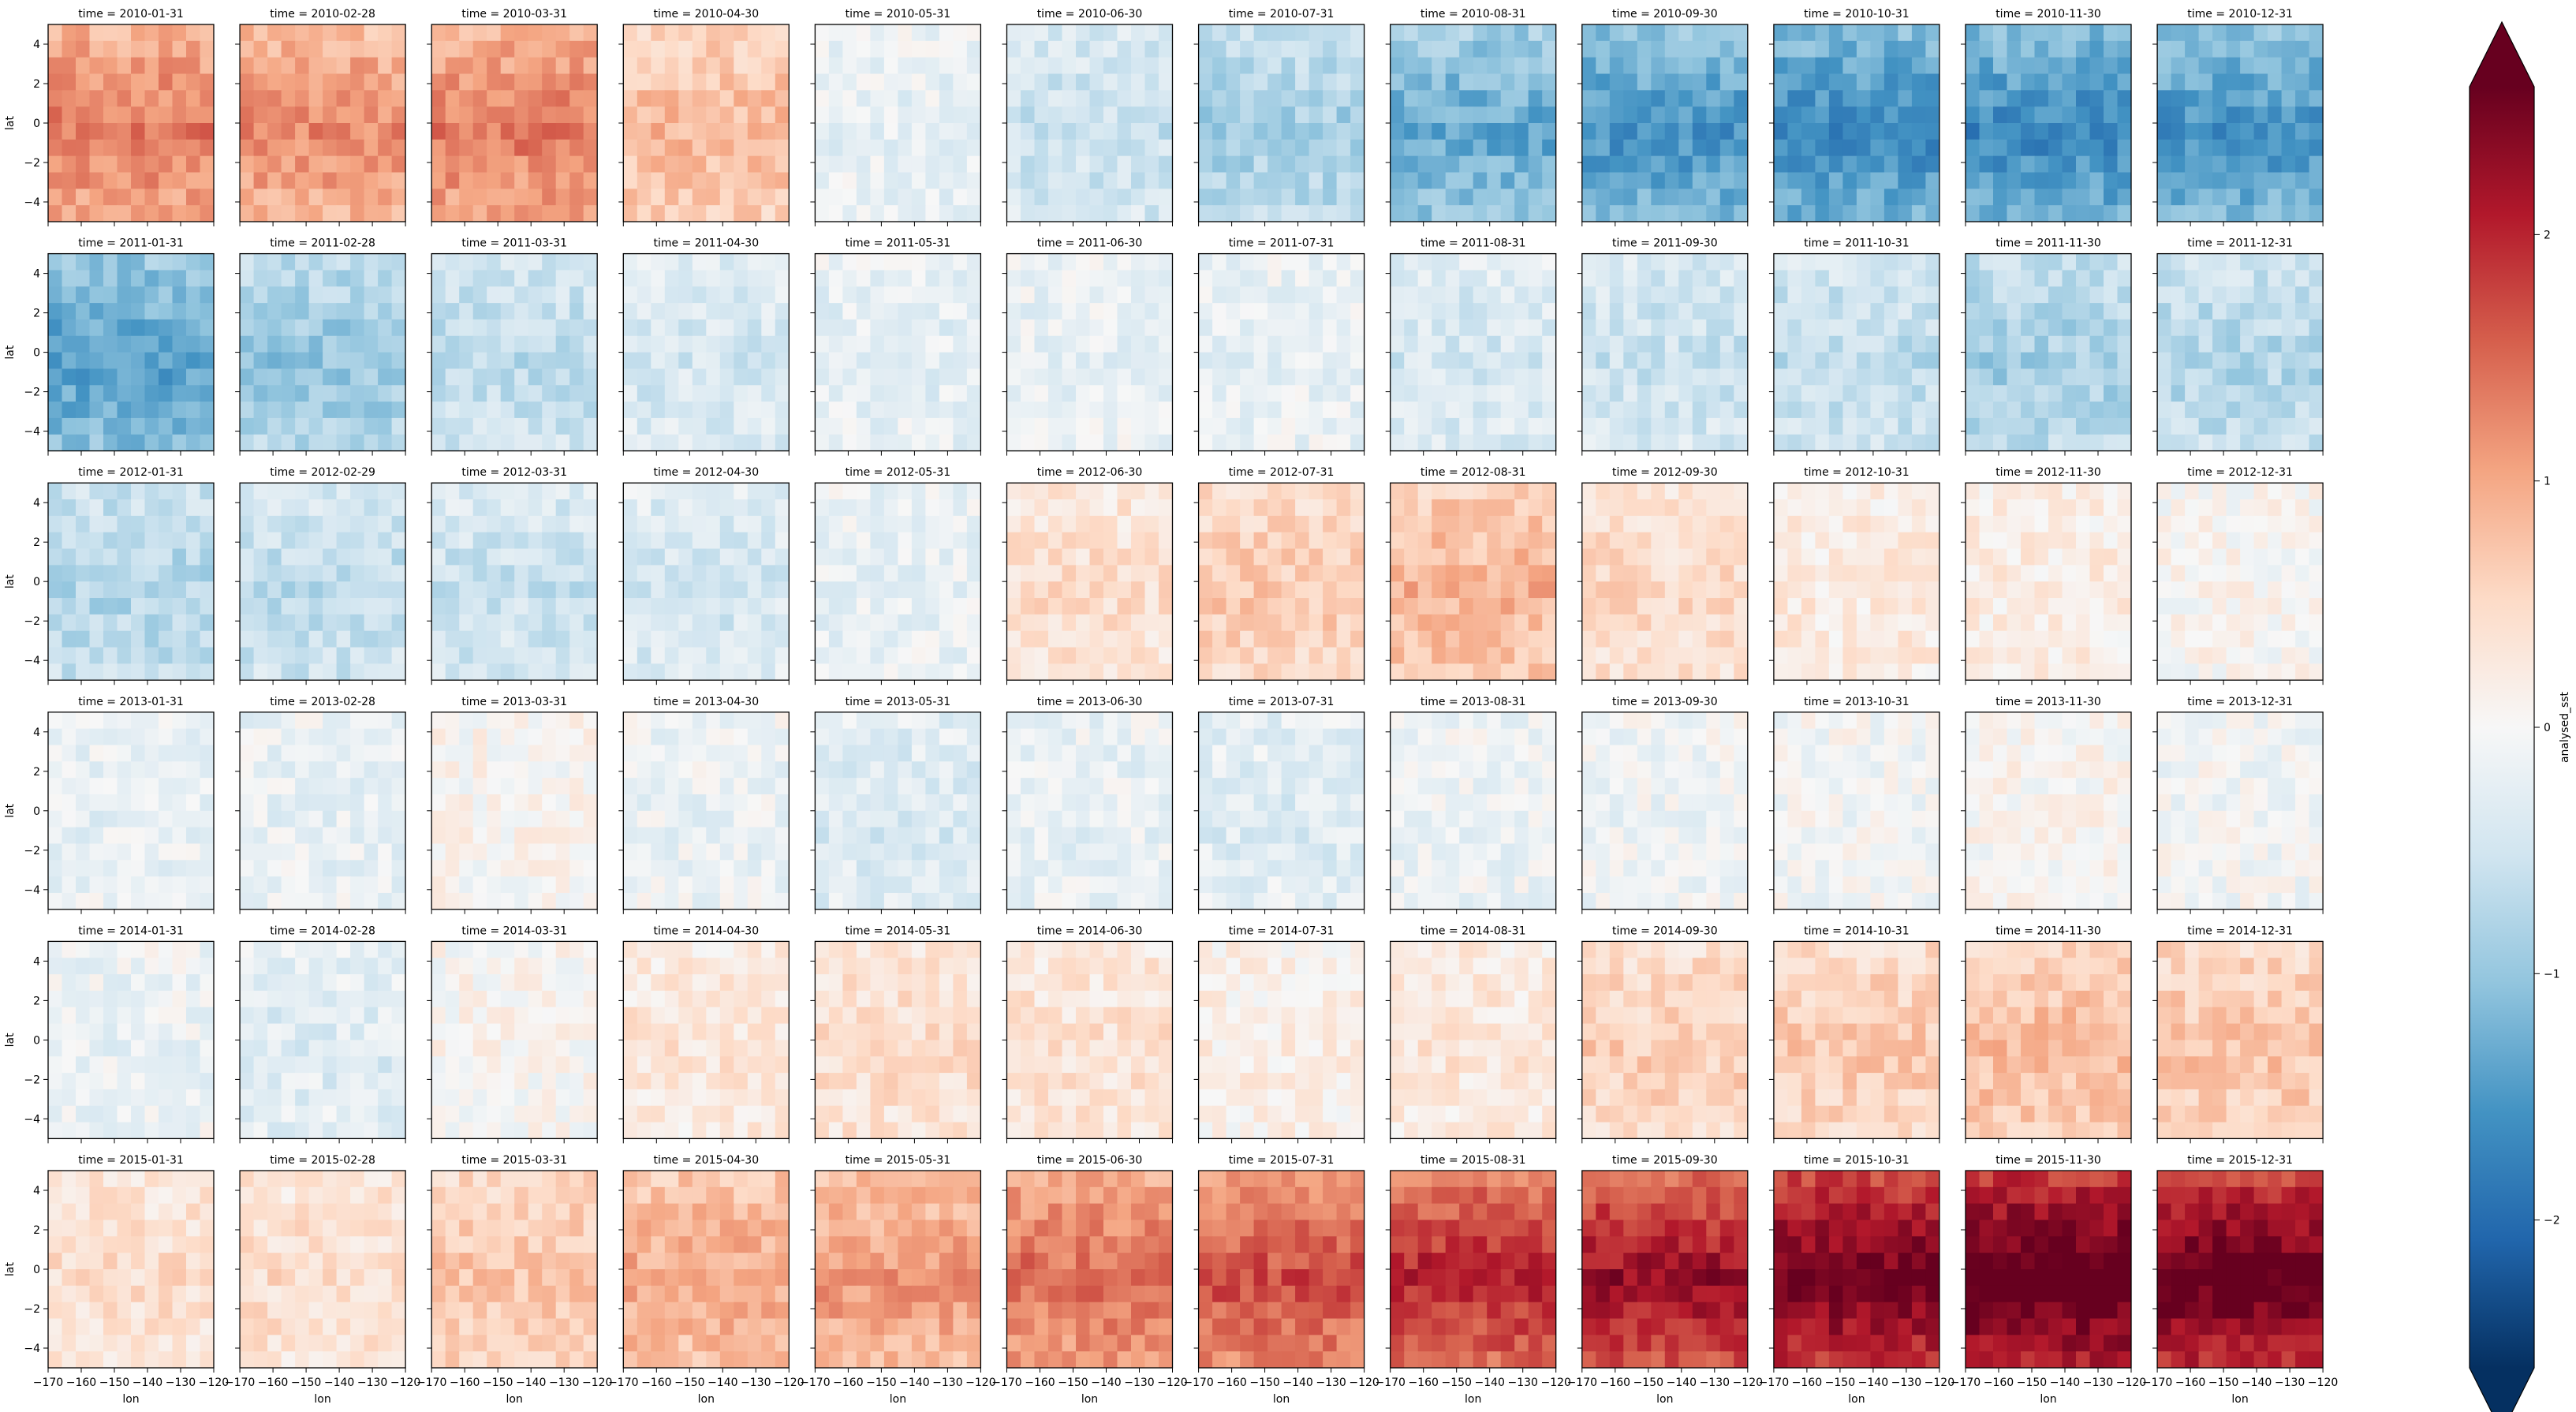 The height and width of the screenshot is (1412, 2576). Describe the element at coordinates (1282, 472) in the screenshot. I see `panel-title: time = 2012-07-31` at that location.